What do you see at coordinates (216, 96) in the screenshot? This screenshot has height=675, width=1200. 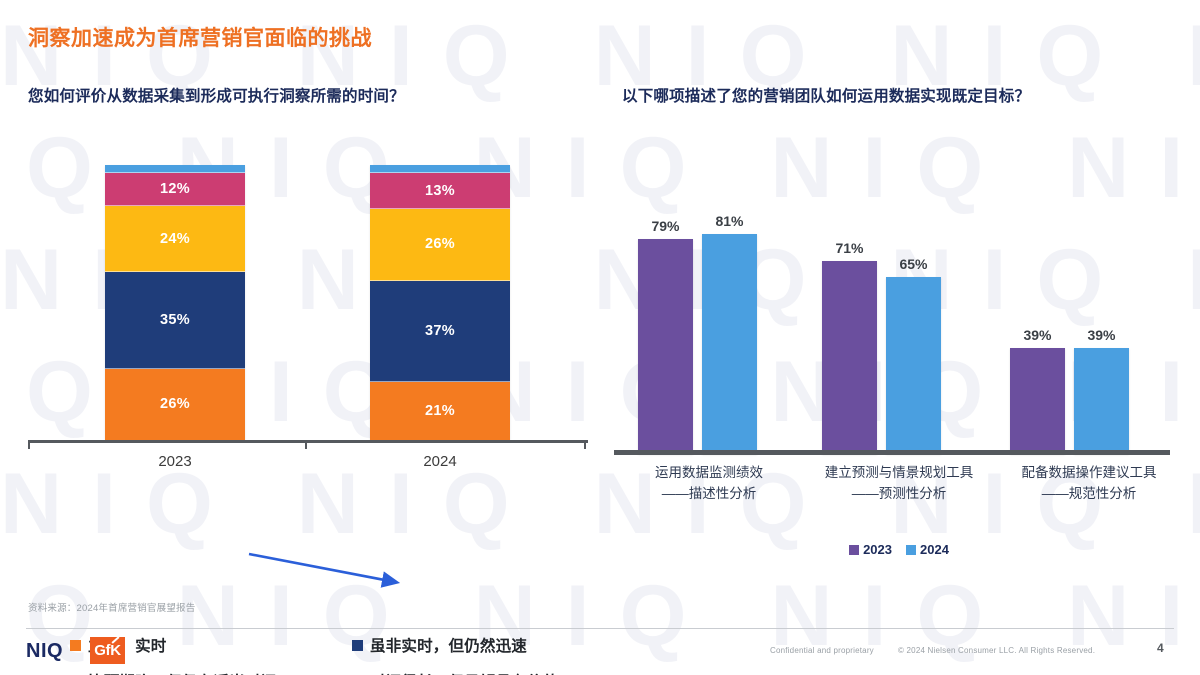 I see `left-chart-title: 您如何评价从数据采集到形成可执行洞察所需的时间？` at bounding box center [216, 96].